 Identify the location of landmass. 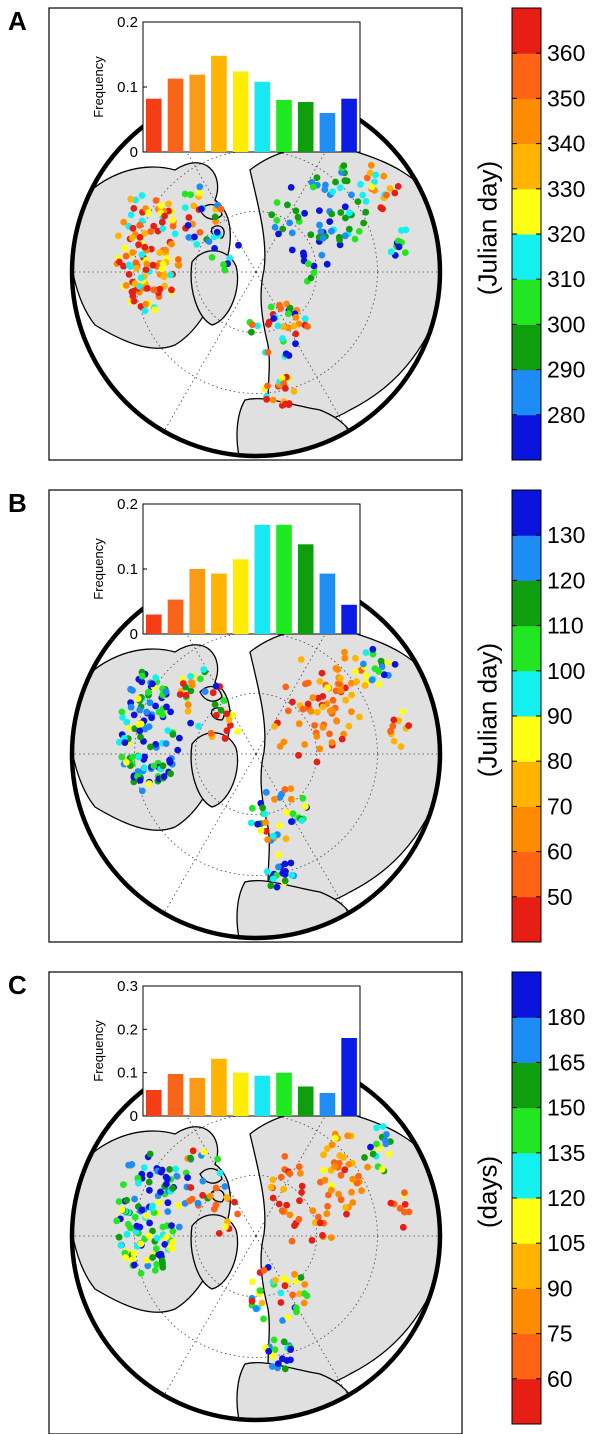
(256, 782).